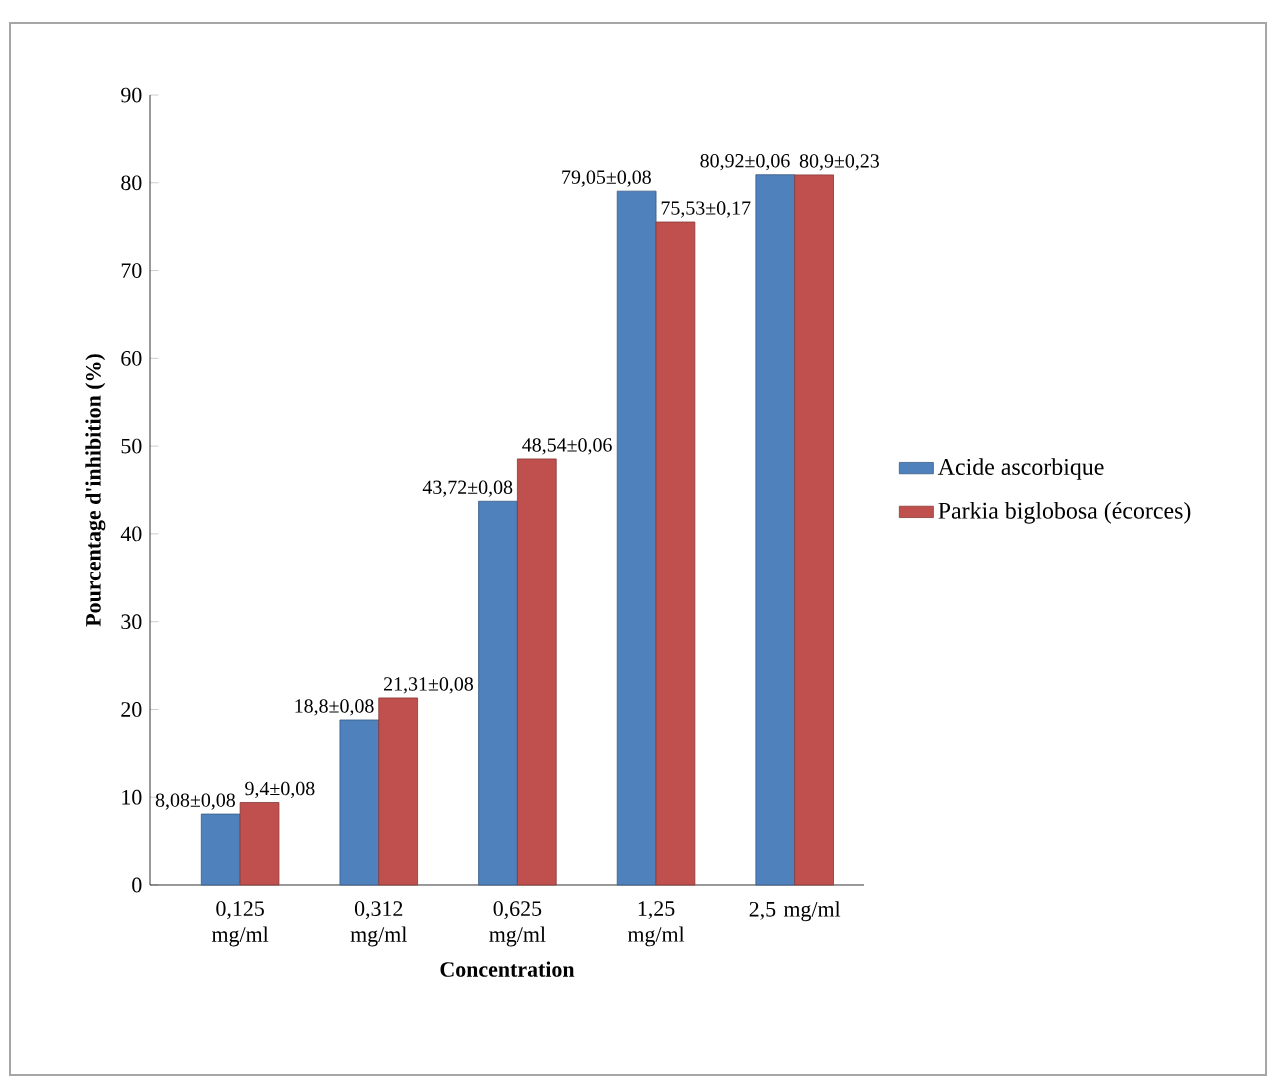 This screenshot has height=1077, width=1268. What do you see at coordinates (131, 709) in the screenshot?
I see `y-tick-label: 20` at bounding box center [131, 709].